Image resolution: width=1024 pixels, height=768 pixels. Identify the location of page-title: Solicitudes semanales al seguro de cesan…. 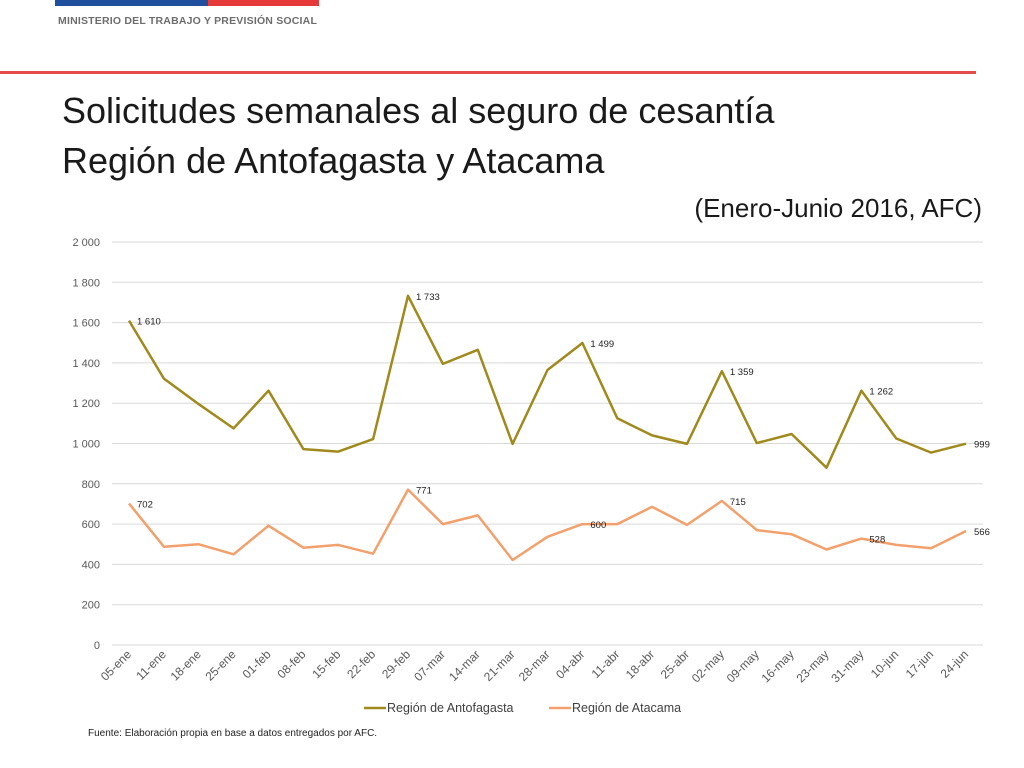
(418, 136).